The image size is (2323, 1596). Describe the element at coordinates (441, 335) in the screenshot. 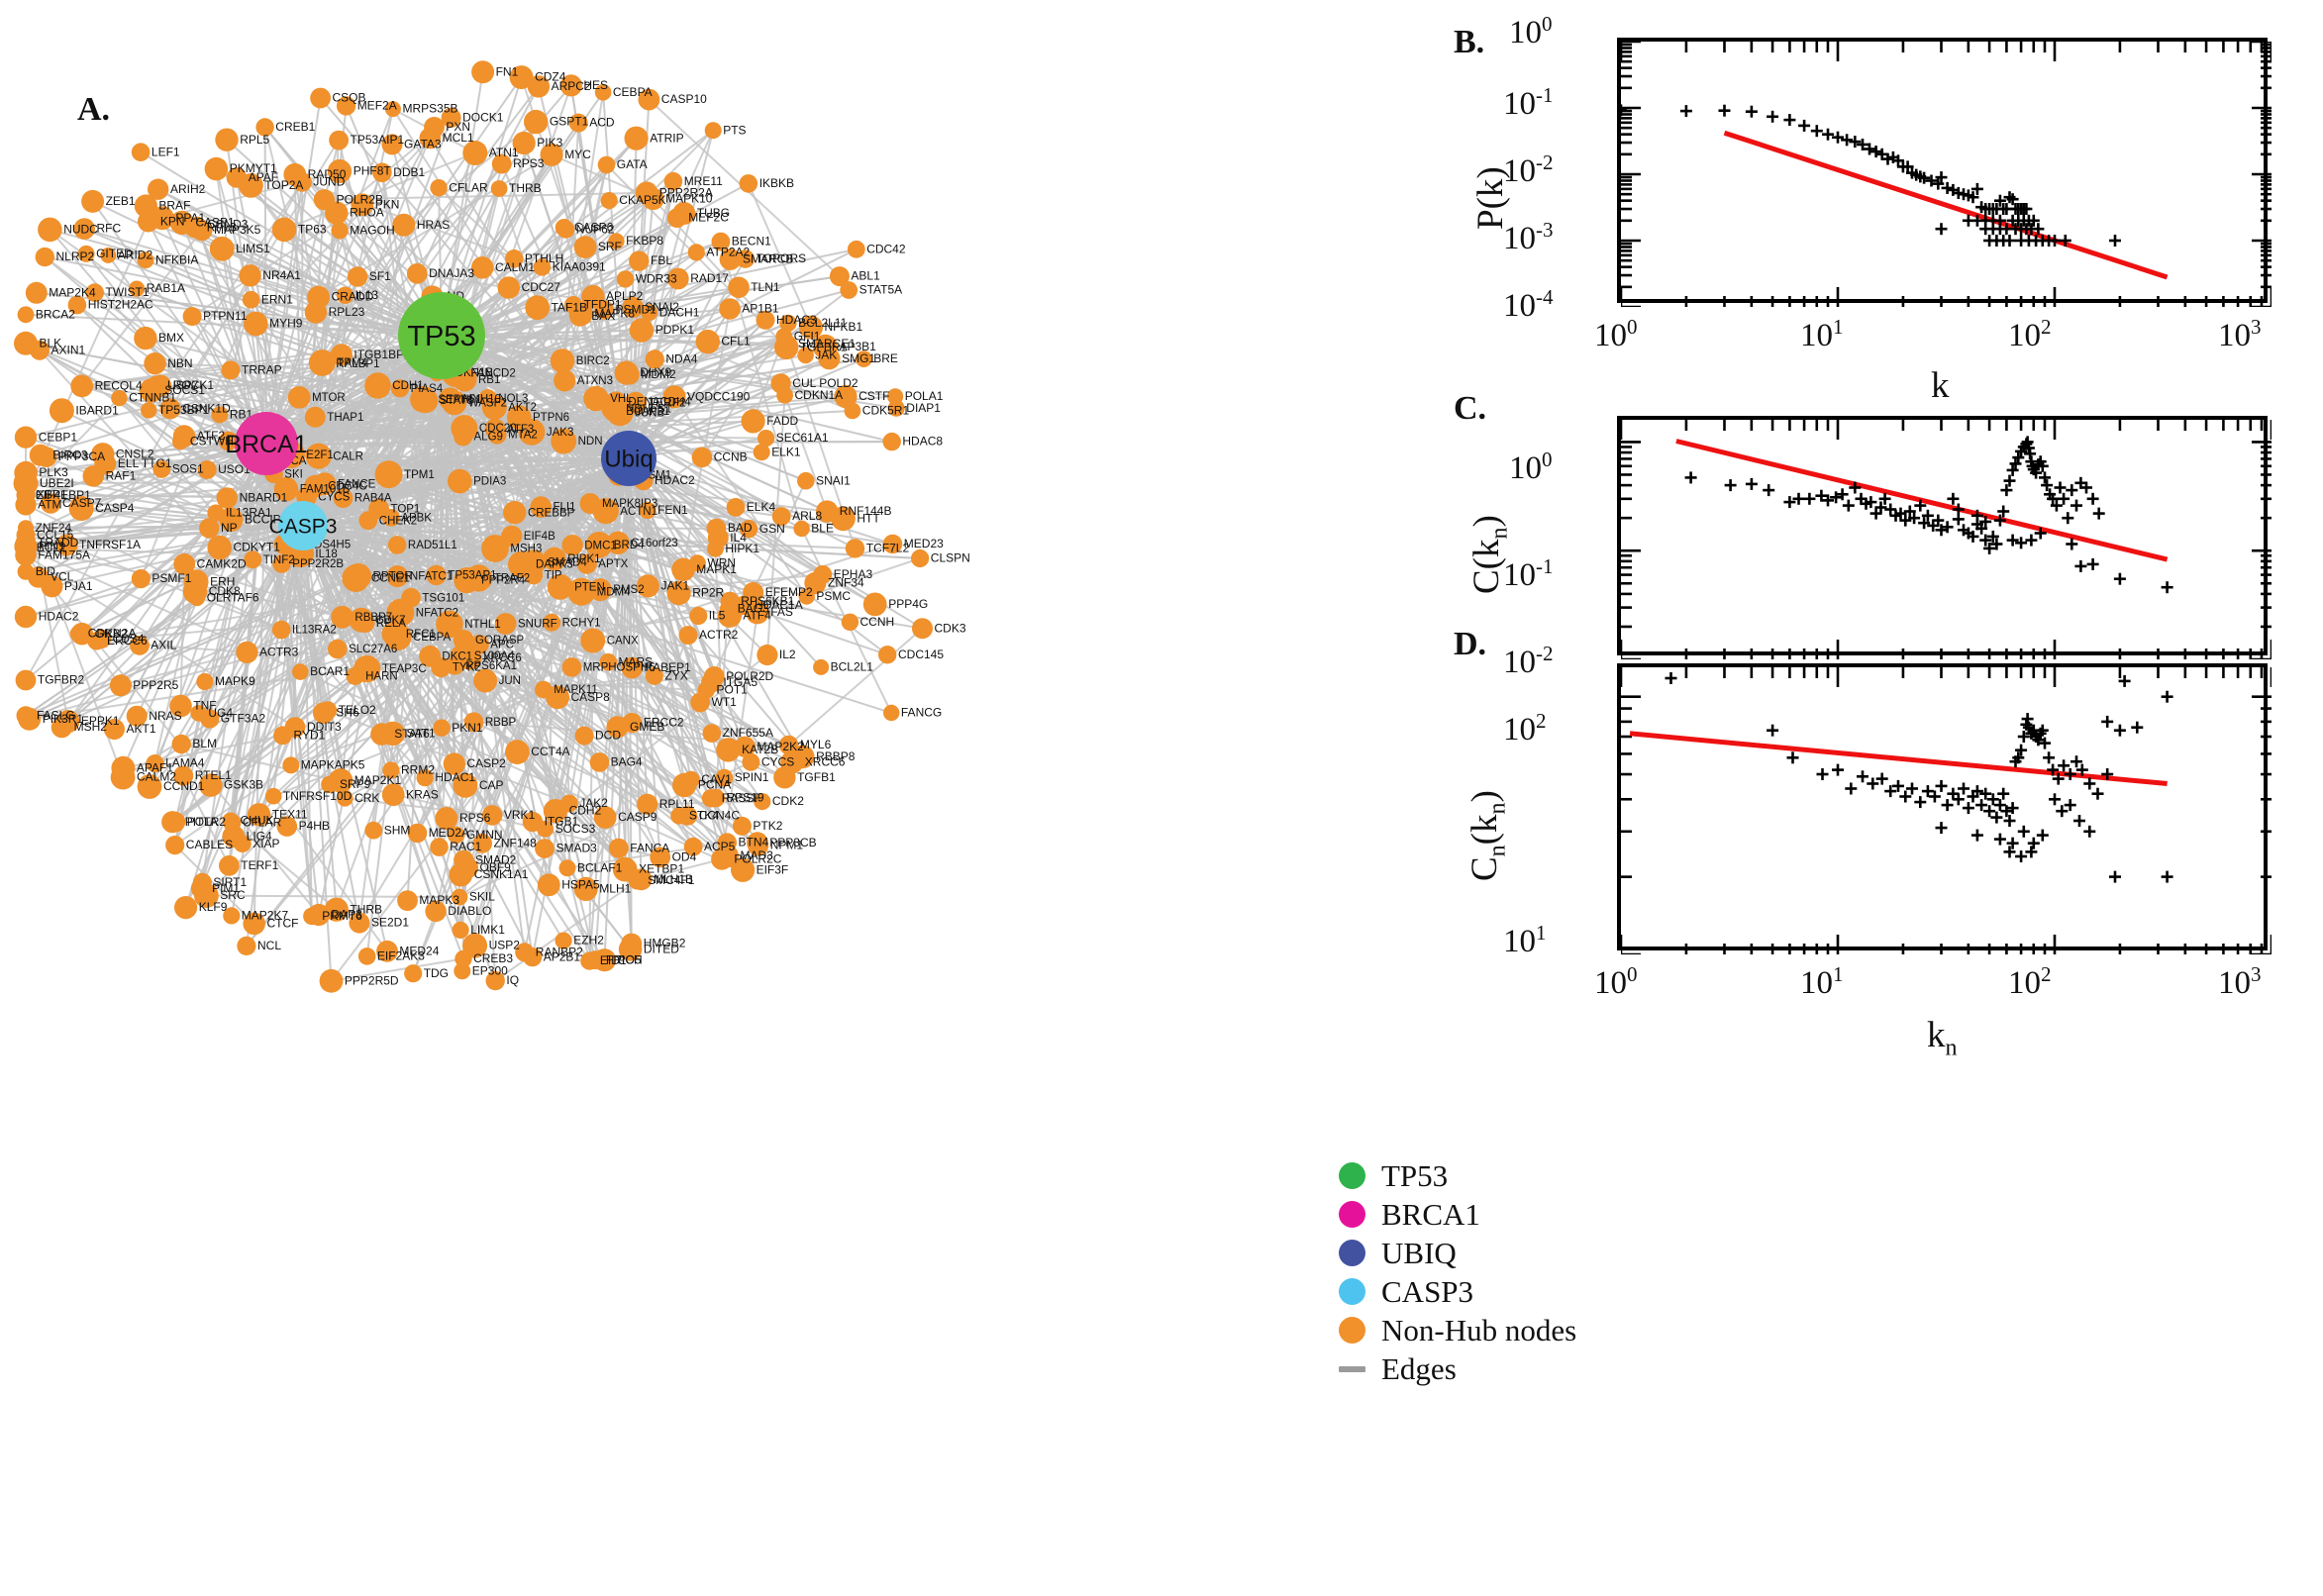

I see `hub-node-tp53` at that location.